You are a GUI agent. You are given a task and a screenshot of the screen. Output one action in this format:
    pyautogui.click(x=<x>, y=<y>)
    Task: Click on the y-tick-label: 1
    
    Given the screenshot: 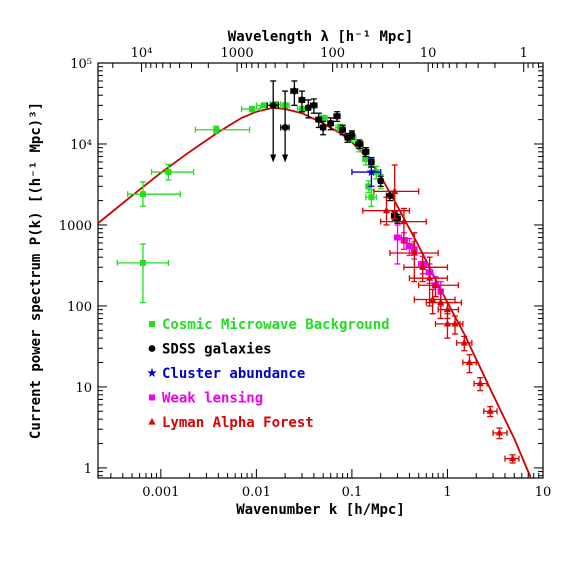 What is the action you would take?
    pyautogui.click(x=88, y=469)
    